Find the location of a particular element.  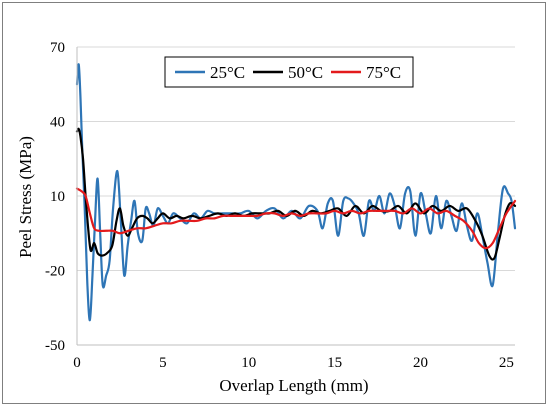

legend-50c: 50°C is located at coordinates (288, 72).